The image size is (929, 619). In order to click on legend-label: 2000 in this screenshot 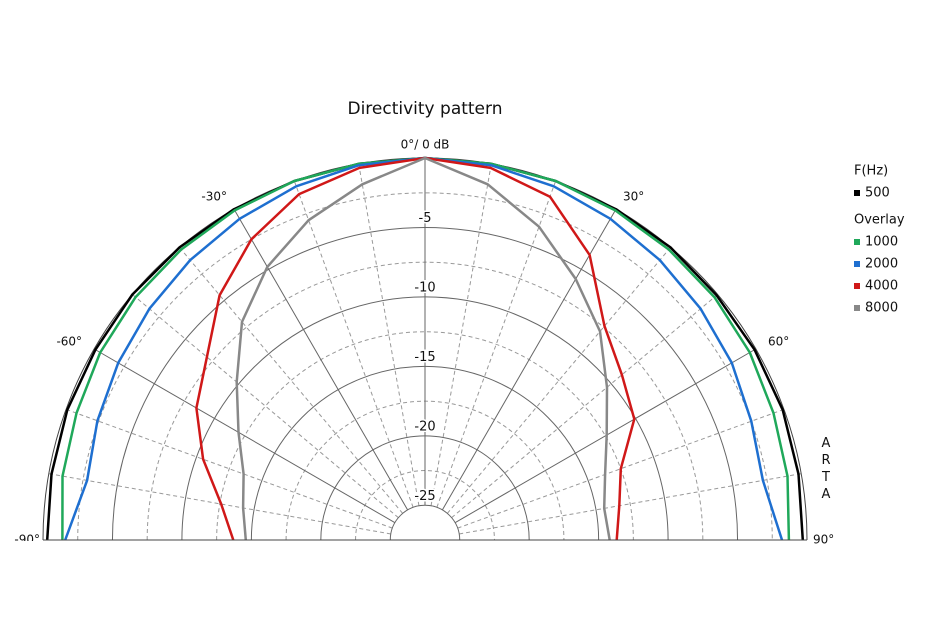, I will do `click(881, 264)`.